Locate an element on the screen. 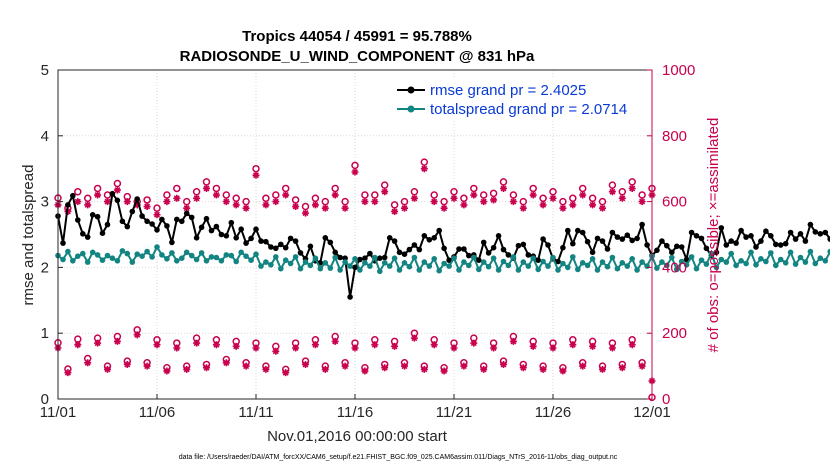 The image size is (830, 470). x-axis-label: Nov.01,2016 00:00:00 start is located at coordinates (357, 436).